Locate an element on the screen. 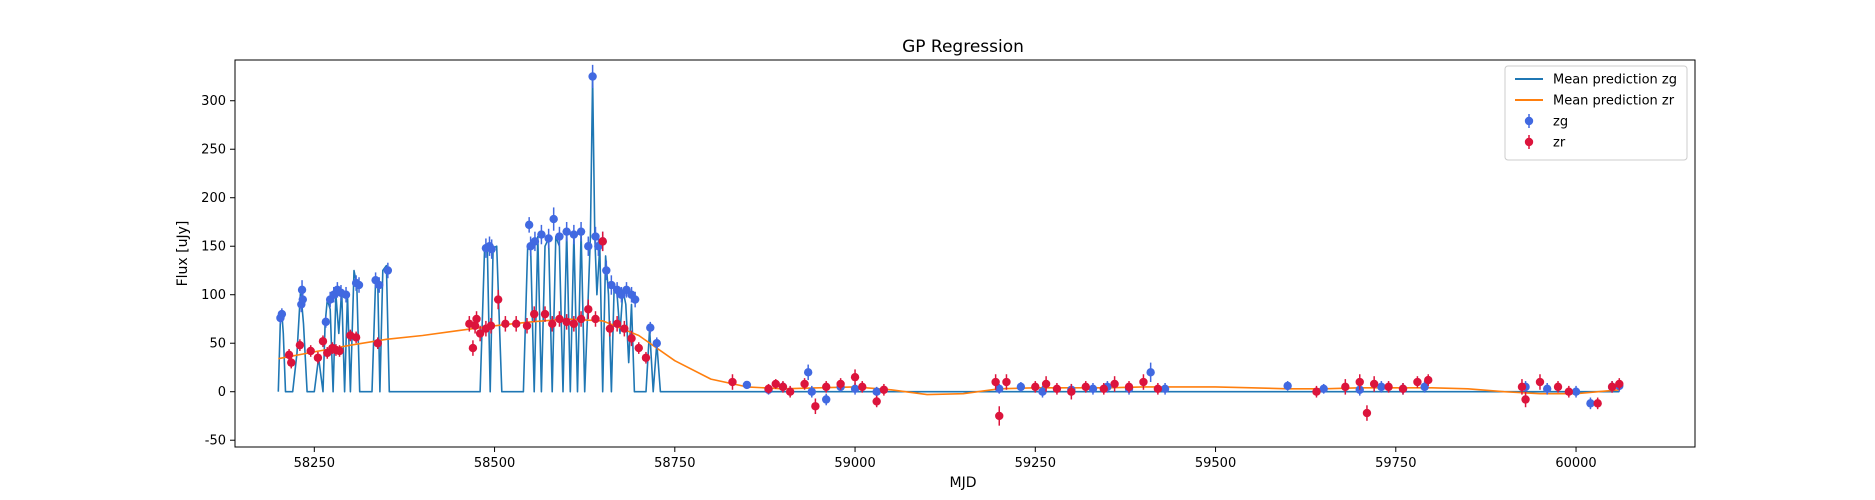 The height and width of the screenshot is (500, 1875). chart-title: GP Regression is located at coordinates (963, 47).